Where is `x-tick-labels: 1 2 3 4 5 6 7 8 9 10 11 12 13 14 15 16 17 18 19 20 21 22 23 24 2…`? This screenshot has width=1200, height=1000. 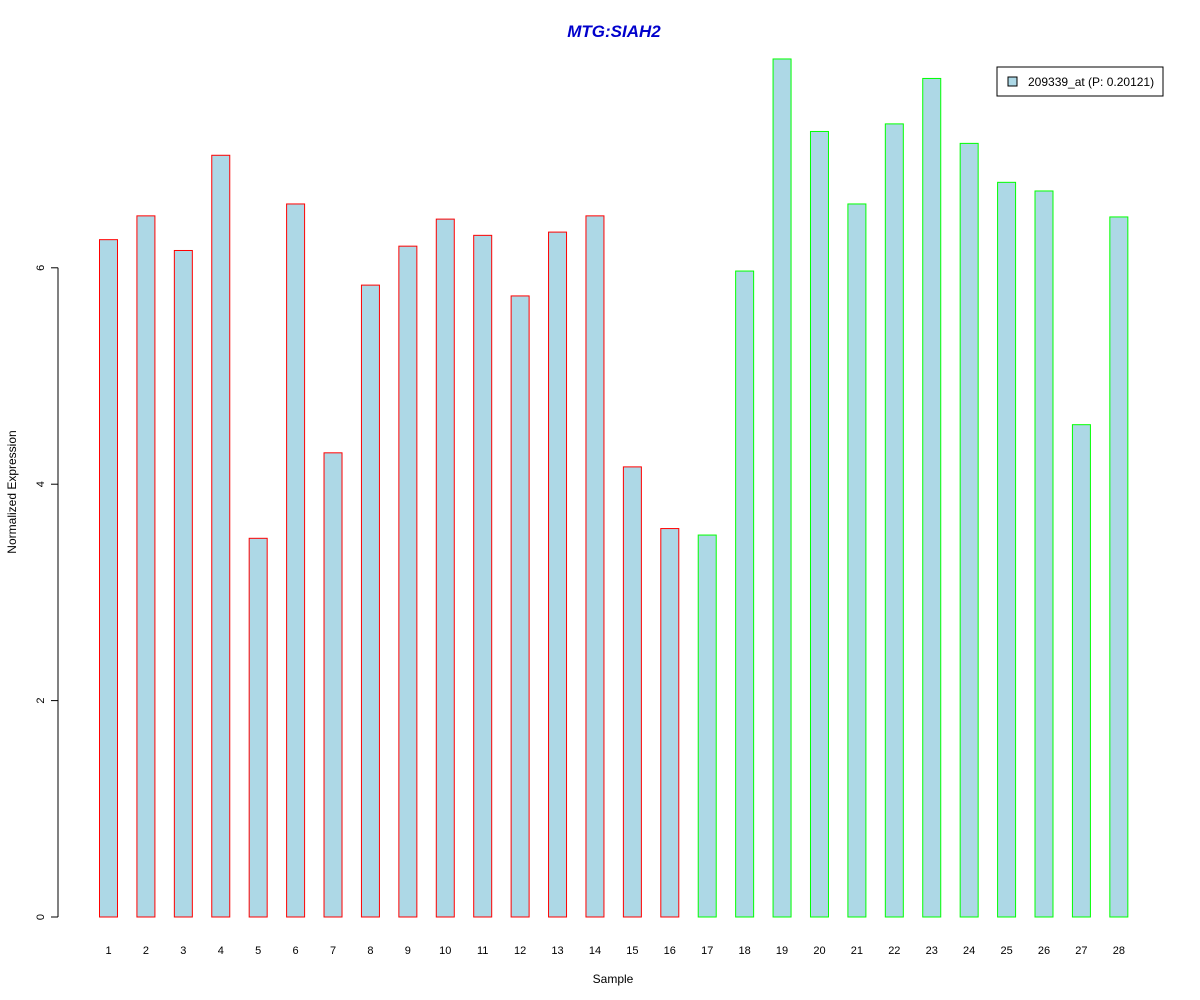
x-tick-labels: 1 2 3 4 5 6 7 8 9 10 11 12 13 14 15 16 17 18 19 20 21 22 23 24 2… is located at coordinates (615, 951).